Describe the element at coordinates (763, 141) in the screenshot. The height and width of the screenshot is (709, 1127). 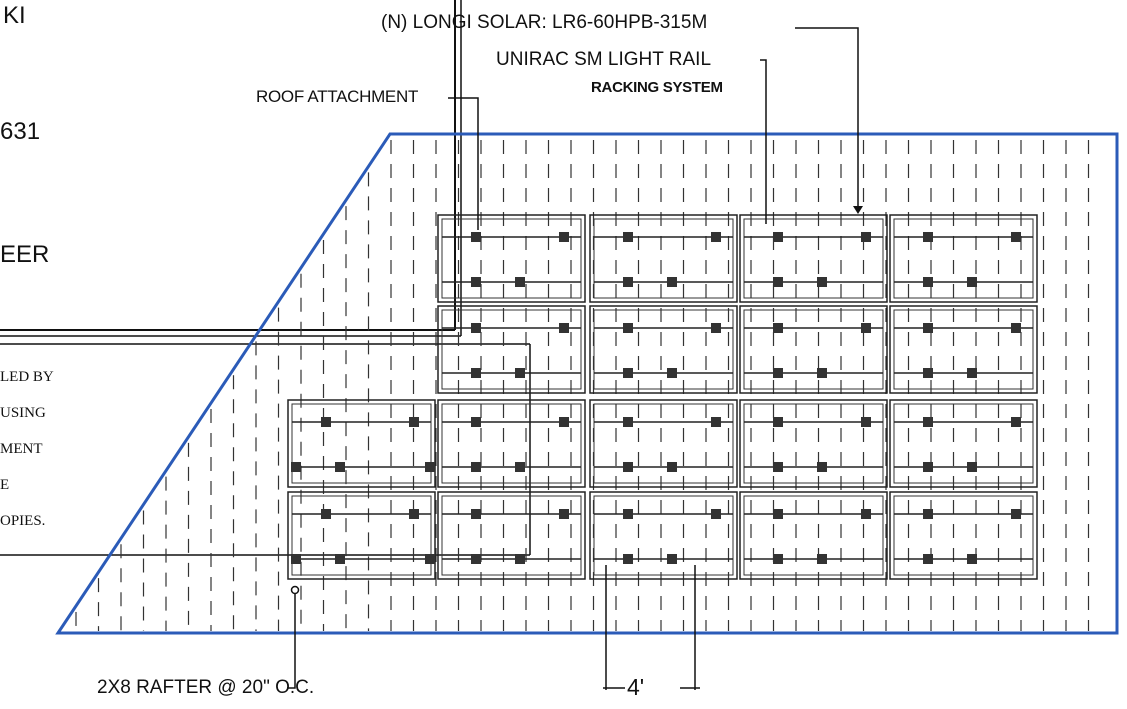
I see `racking-leader` at that location.